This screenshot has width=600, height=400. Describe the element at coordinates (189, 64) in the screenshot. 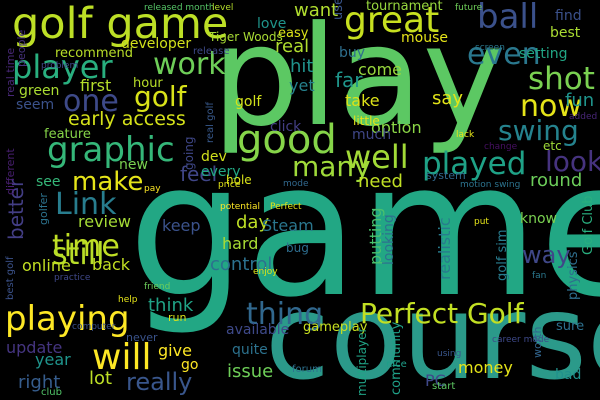

I see `word-work: work` at that location.